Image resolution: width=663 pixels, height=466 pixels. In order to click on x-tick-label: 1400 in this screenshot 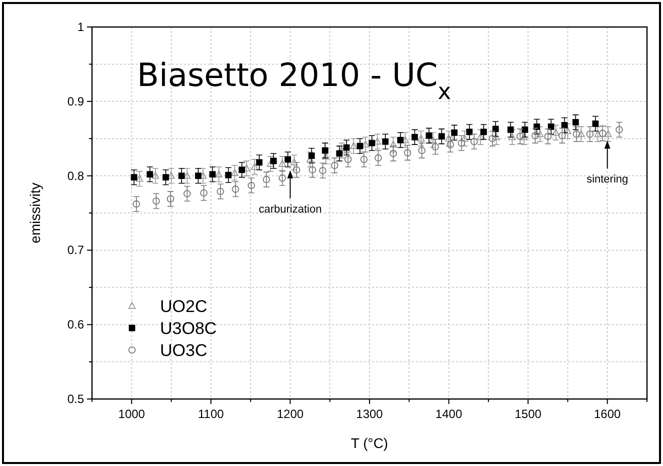, I will do `click(448, 414)`.